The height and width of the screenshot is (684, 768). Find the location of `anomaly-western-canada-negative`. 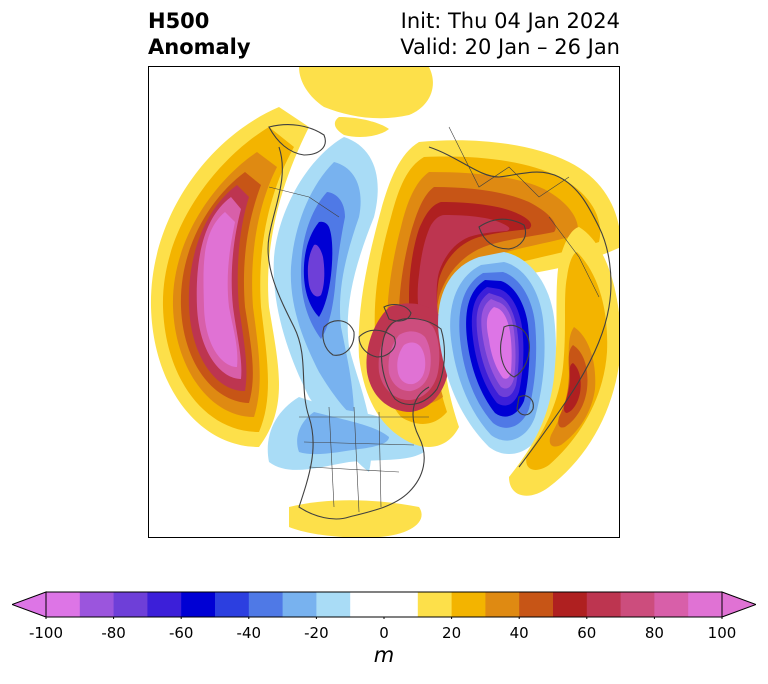

anomaly-western-canada-negative is located at coordinates (325, 304).